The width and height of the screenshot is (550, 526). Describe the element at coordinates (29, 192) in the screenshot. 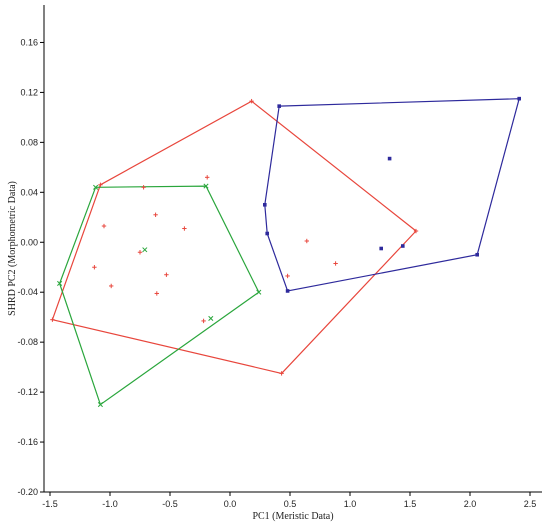

I see `y-tick-label: 0.04` at that location.